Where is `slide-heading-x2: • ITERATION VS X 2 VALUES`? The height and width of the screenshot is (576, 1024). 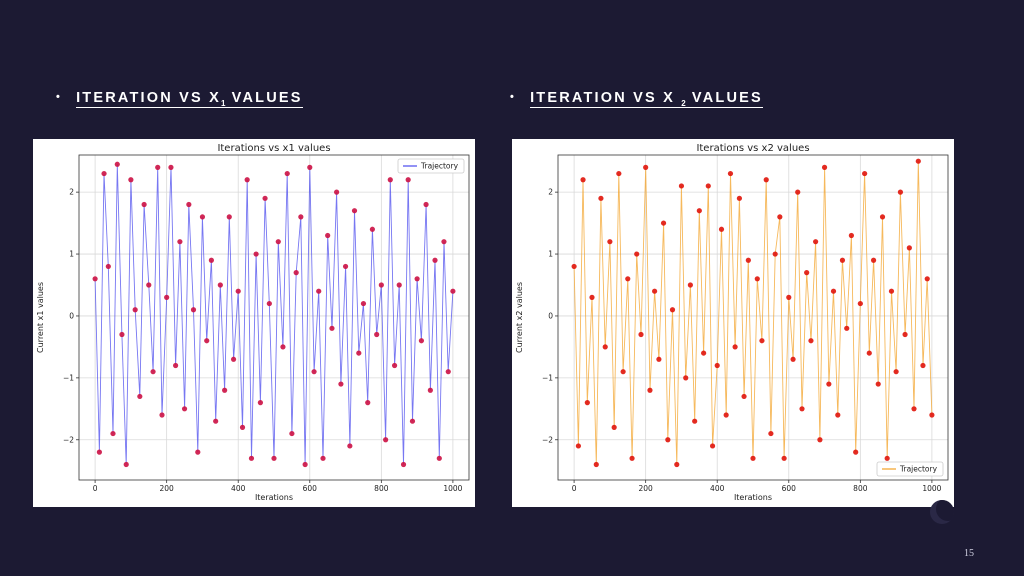 slide-heading-x2: • ITERATION VS X 2 VALUES is located at coordinates (636, 99).